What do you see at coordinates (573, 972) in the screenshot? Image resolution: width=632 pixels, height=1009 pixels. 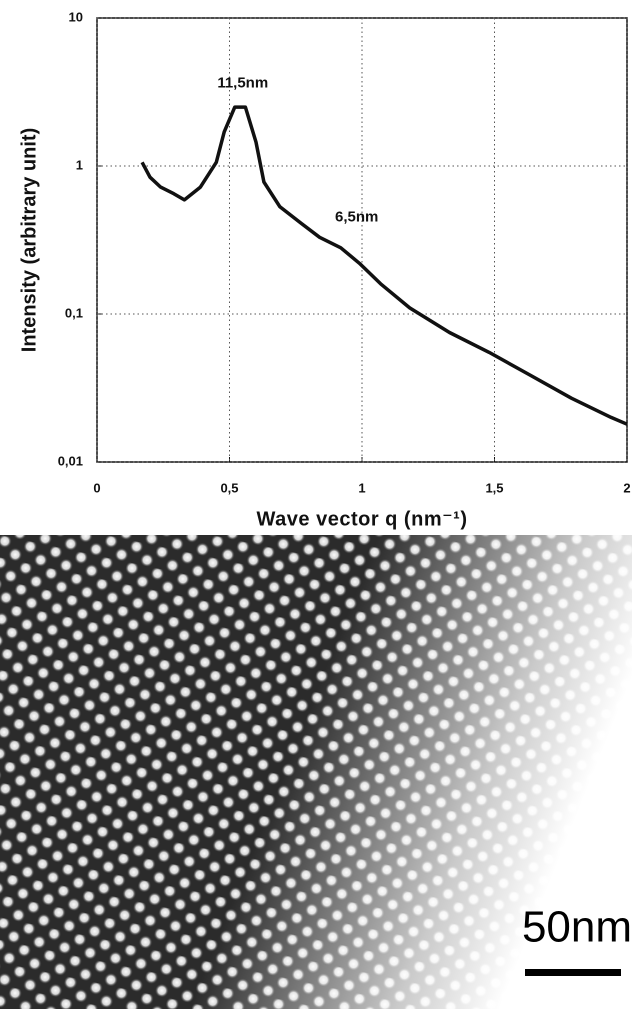 I see `scale-bar` at bounding box center [573, 972].